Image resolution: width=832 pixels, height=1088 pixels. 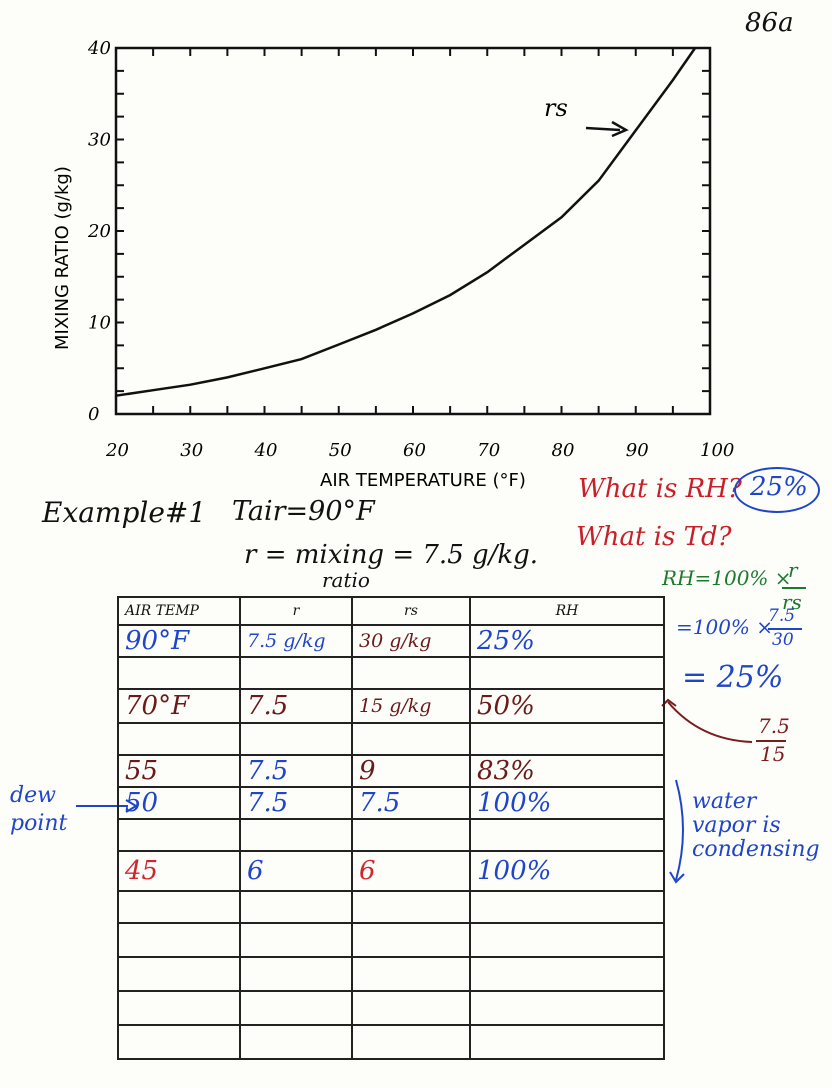 What do you see at coordinates (710, 722) in the screenshot?
I see `side-fraction-arrow` at bounding box center [710, 722].